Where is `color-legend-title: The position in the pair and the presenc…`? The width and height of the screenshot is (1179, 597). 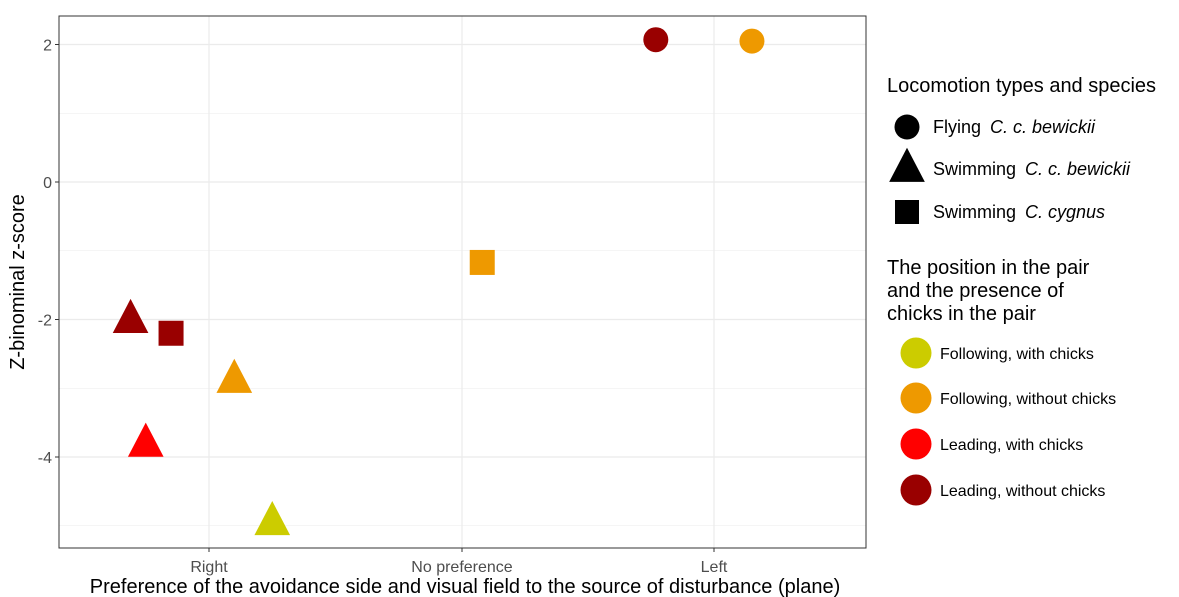 color-legend-title: The position in the pair and the presenc… is located at coordinates (991, 291).